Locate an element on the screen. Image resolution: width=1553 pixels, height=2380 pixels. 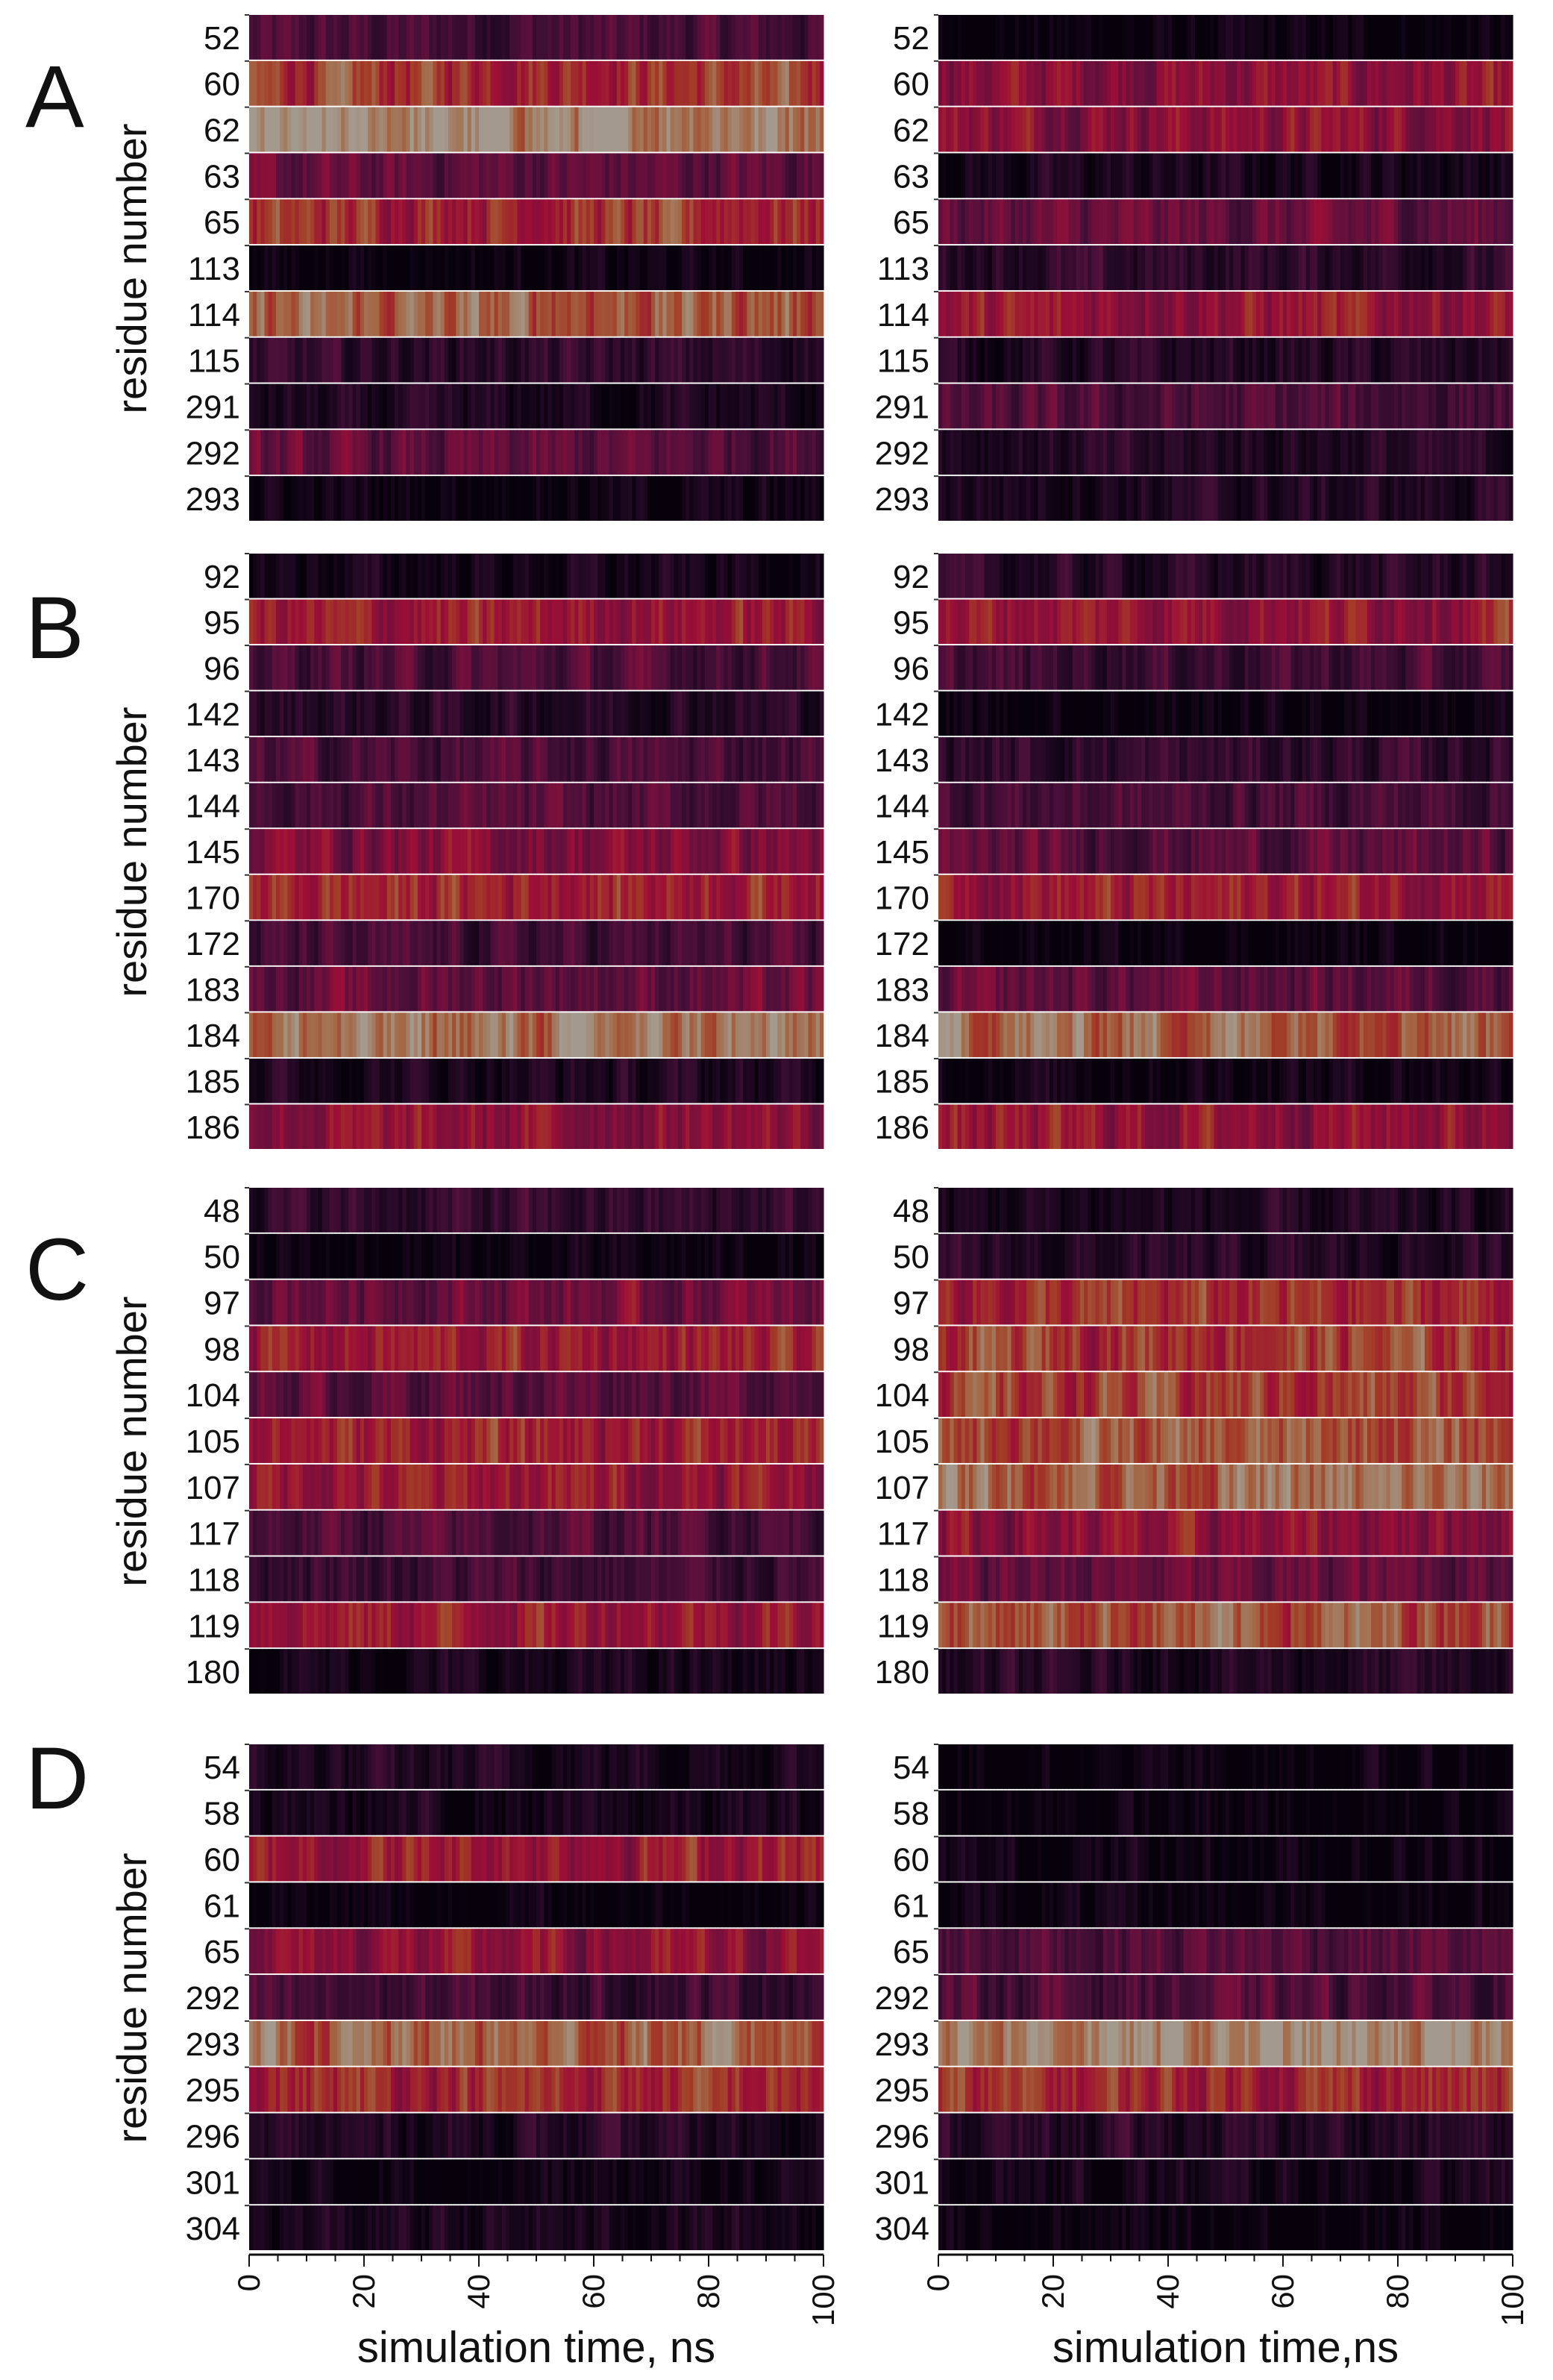
residue-label-left-A-52: 52 is located at coordinates (222, 38).